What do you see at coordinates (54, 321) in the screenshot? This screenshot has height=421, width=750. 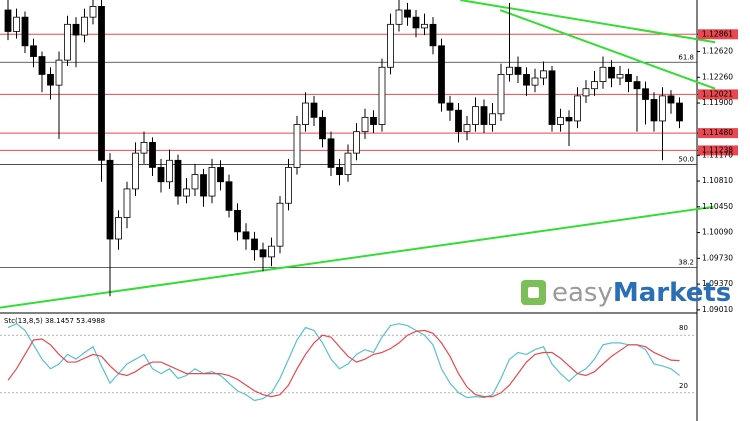 I see `indicator-title: Stc(13,8,5) 38.1457 53.4988` at bounding box center [54, 321].